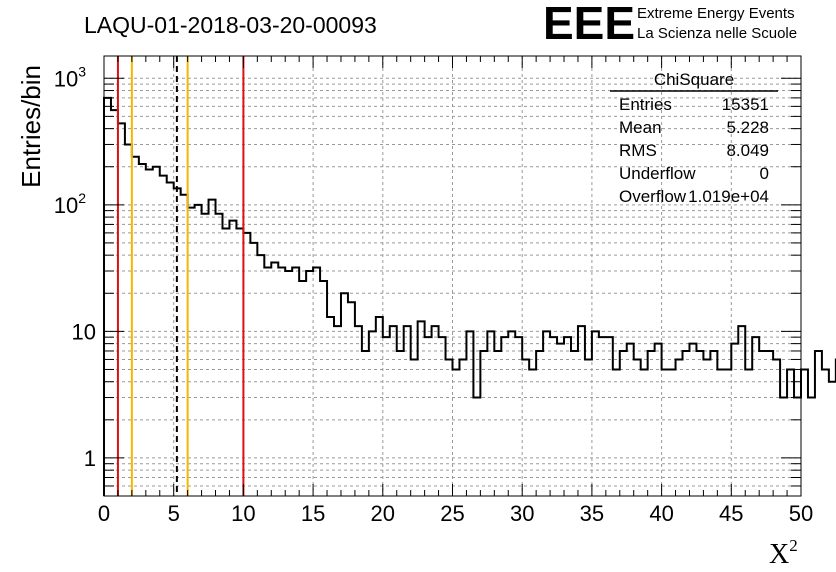  I want to click on stats-row-value: 0, so click(764, 173).